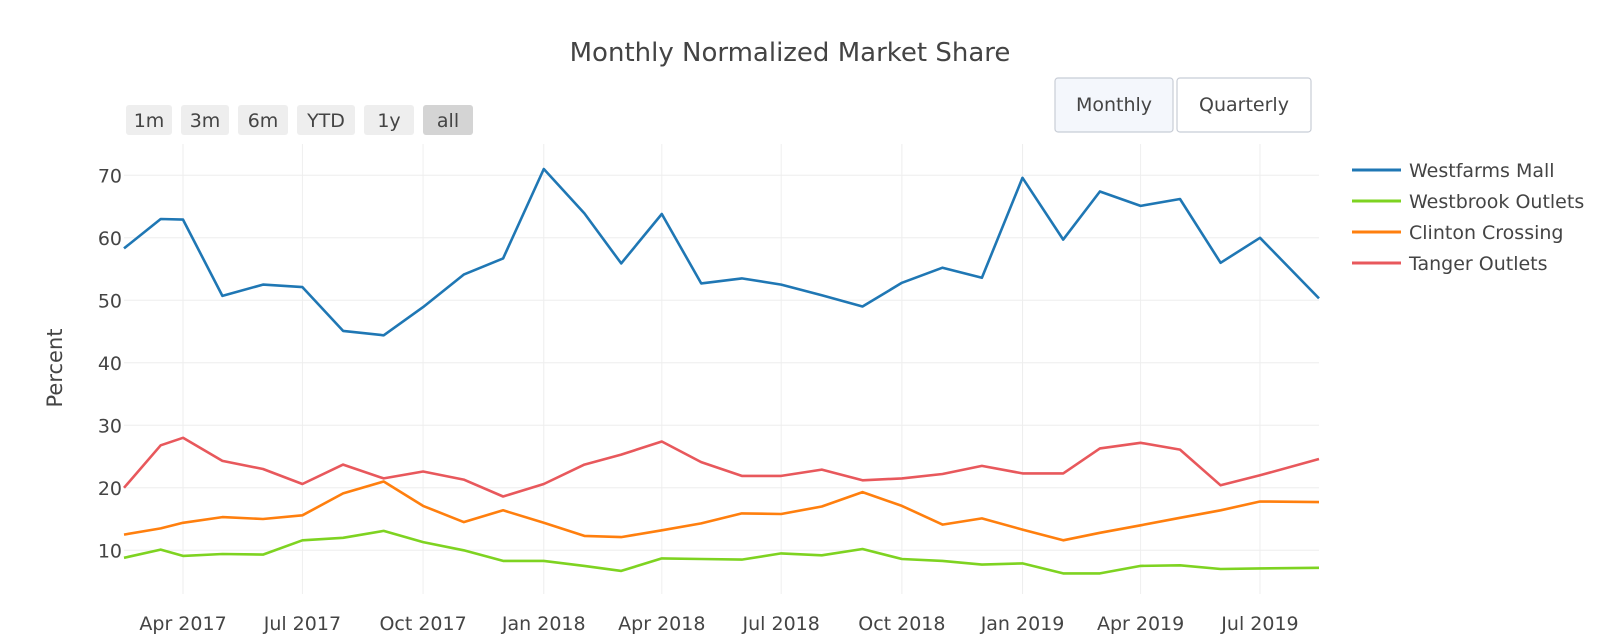  I want to click on x-tick-label: Oct 2017, so click(422, 624).